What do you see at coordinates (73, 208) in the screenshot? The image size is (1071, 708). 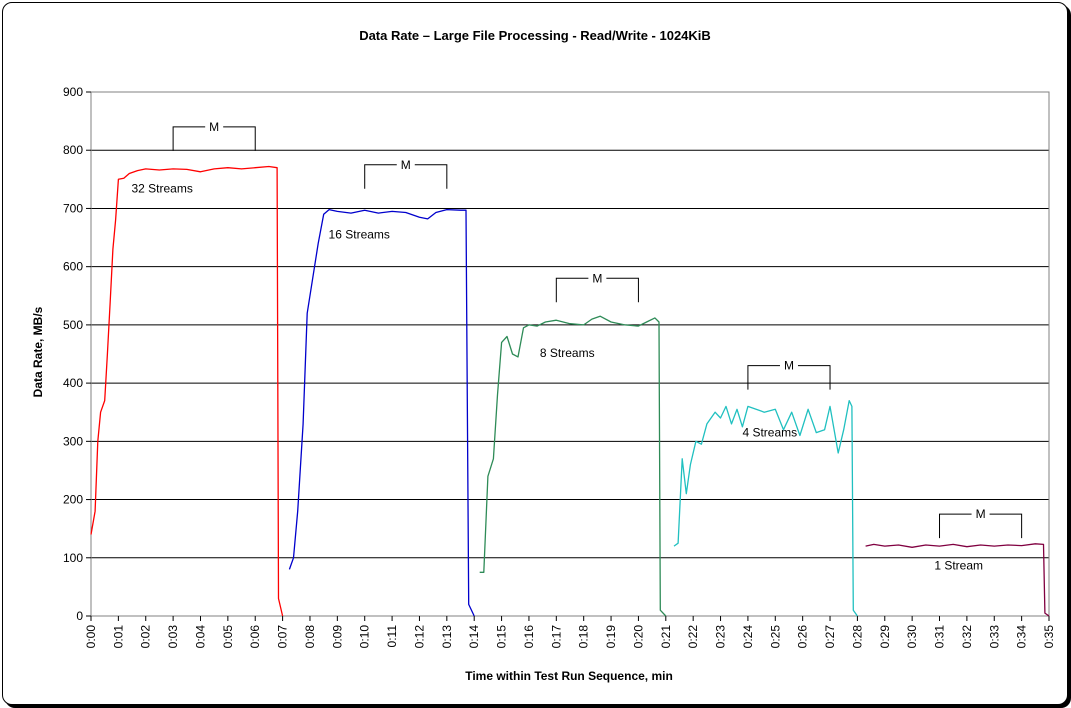 I see `y-tick-label: 700` at bounding box center [73, 208].